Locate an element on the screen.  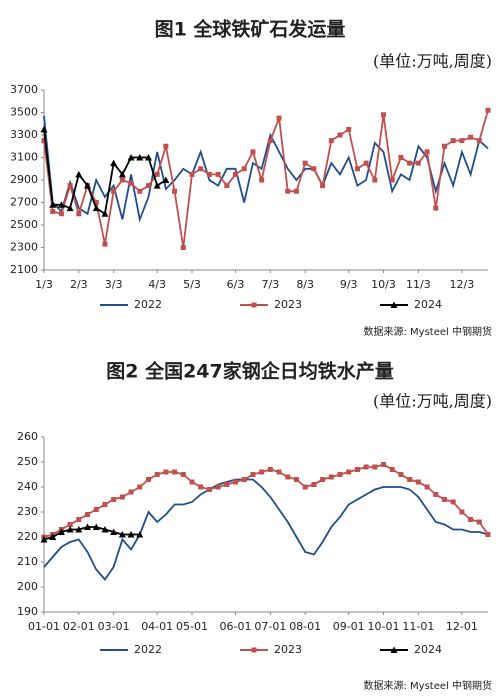
y-tick-label: 3300 is located at coordinates (24, 134).